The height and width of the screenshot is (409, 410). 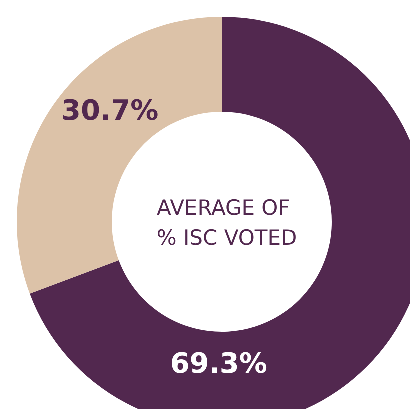 I want to click on data-label: 69.3%, so click(x=219, y=363).